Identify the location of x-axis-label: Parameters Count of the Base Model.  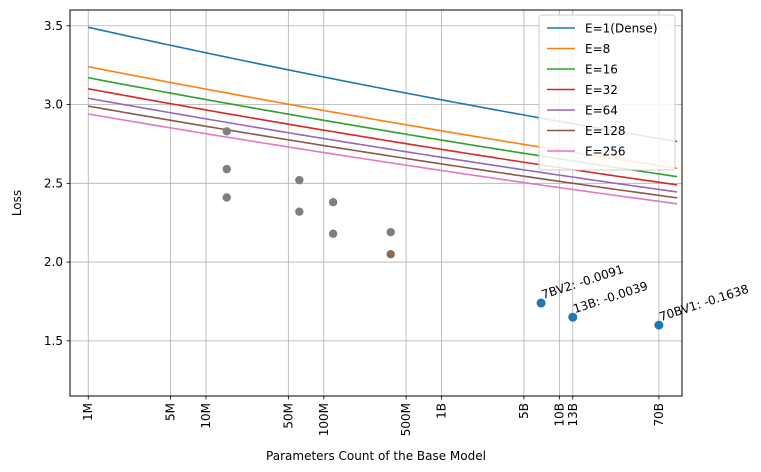
(376, 456).